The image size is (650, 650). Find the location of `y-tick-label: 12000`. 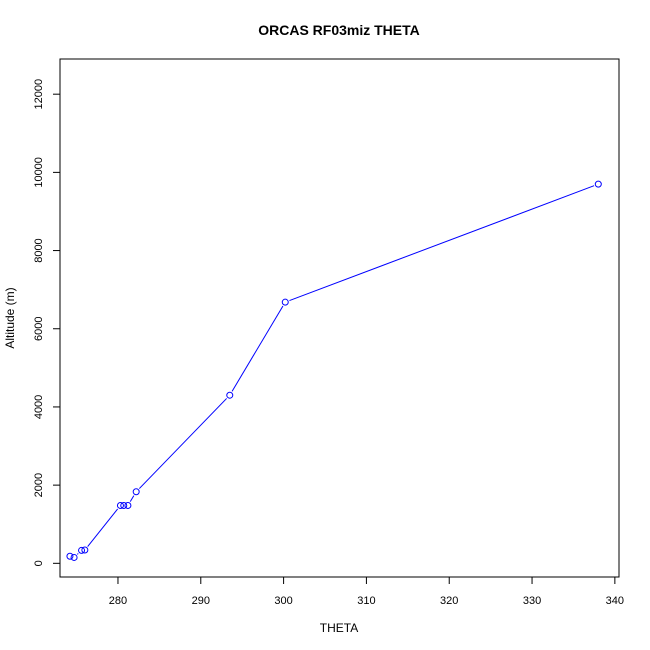

y-tick-label: 12000 is located at coordinates (39, 94).